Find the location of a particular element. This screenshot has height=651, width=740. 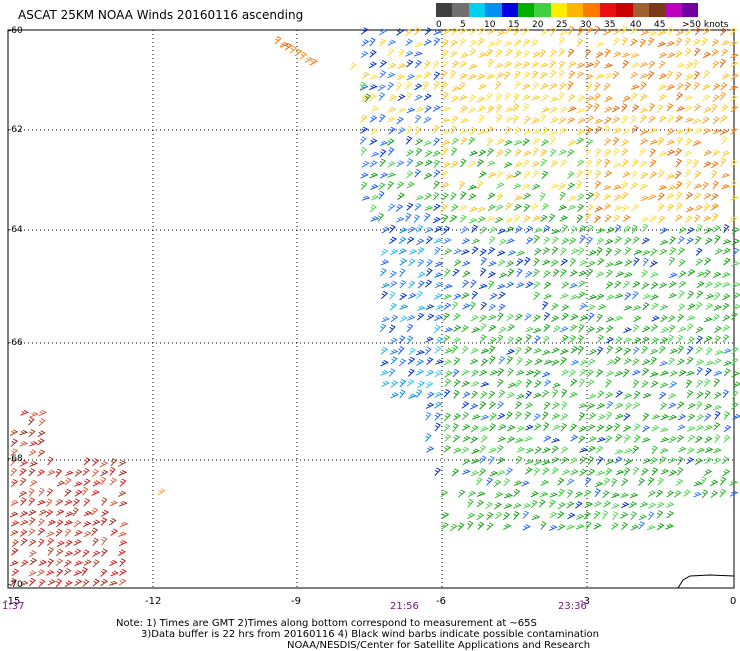

lon-label-6: -6 is located at coordinates (441, 601).